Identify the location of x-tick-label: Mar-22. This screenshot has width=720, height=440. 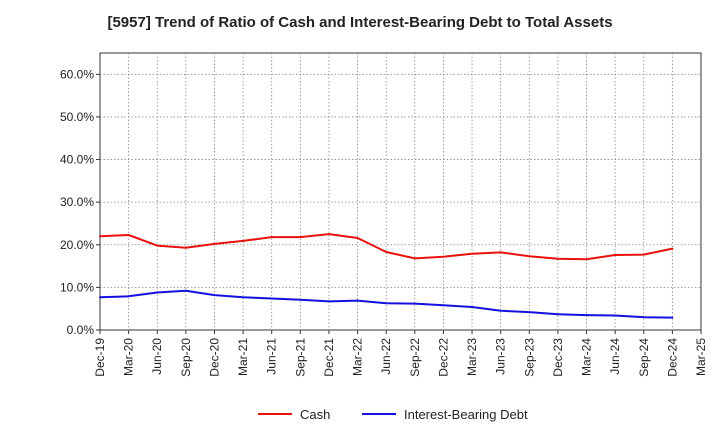
(358, 357).